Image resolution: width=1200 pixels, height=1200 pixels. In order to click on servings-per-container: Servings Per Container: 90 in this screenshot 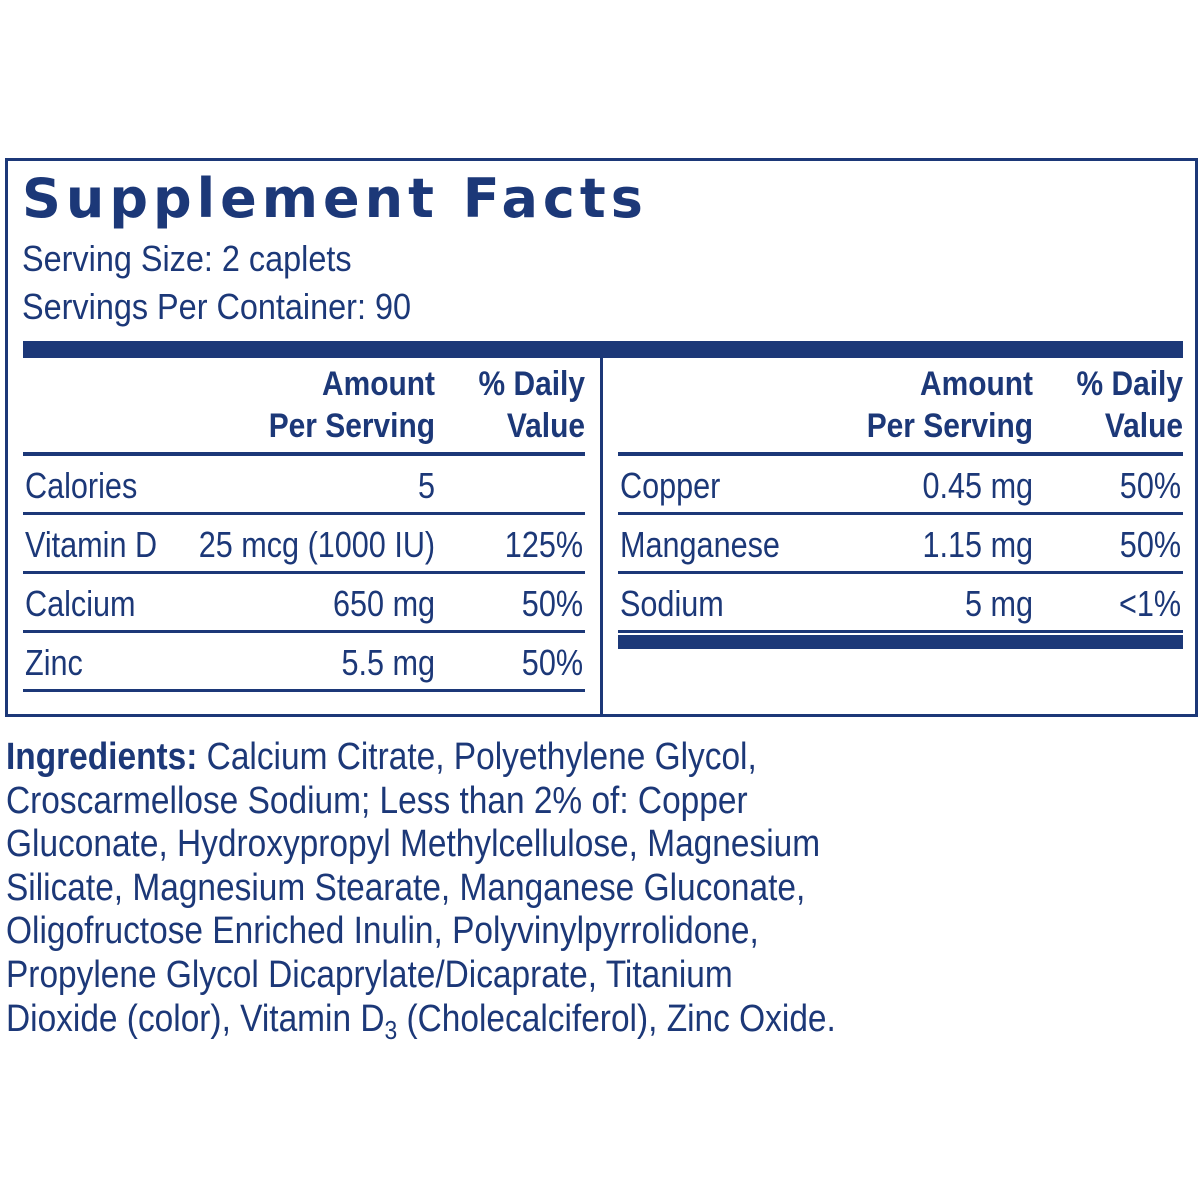, I will do `click(217, 306)`.